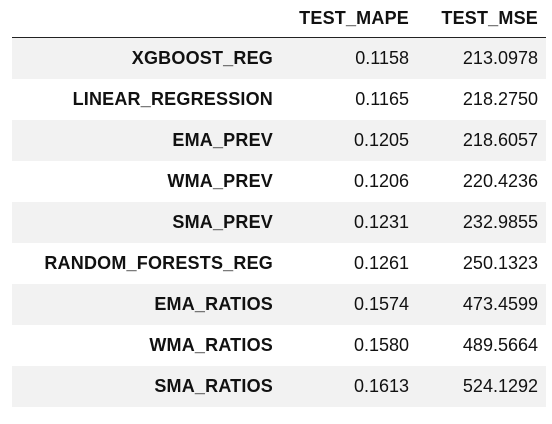 This screenshot has height=424, width=552. Describe the element at coordinates (481, 99) in the screenshot. I see `cell-test-mse: 218.2750` at that location.